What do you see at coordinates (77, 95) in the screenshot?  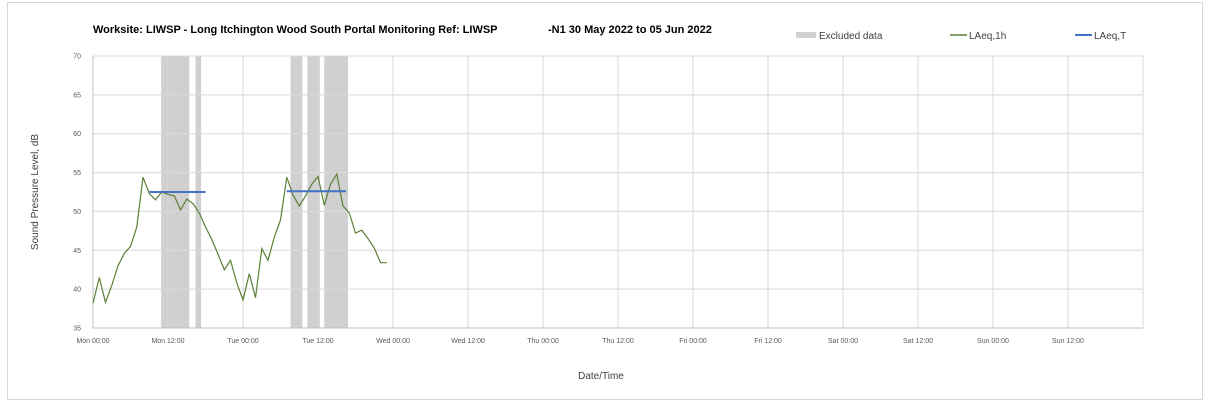 I see `y-tick-label-65: 65` at bounding box center [77, 95].